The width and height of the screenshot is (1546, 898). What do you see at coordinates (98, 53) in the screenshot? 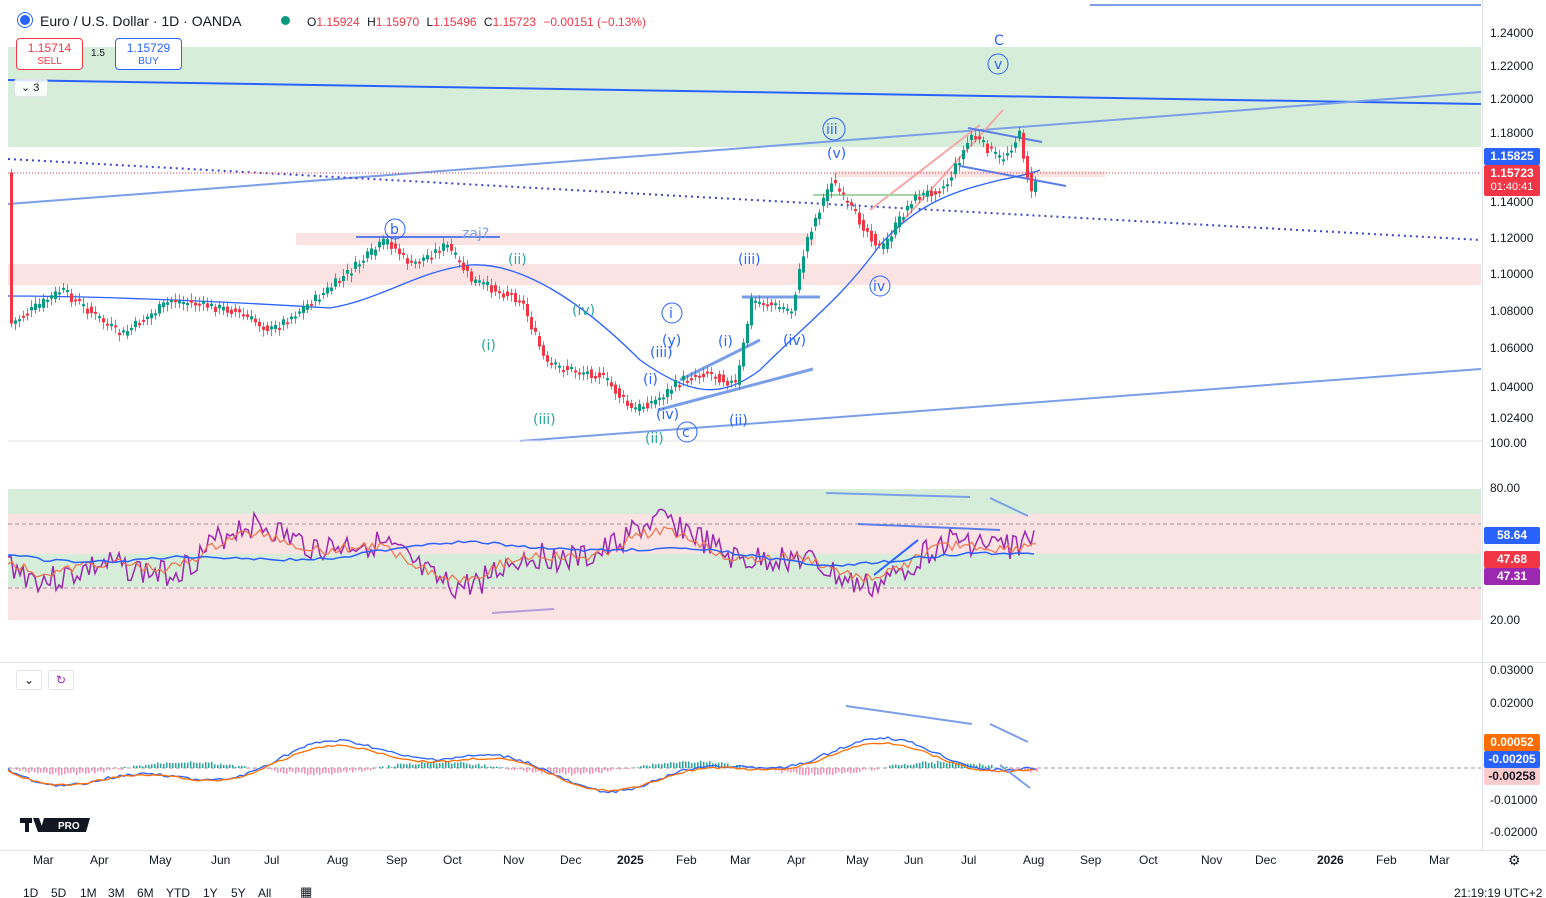
I see `spread-value: 1.5` at bounding box center [98, 53].